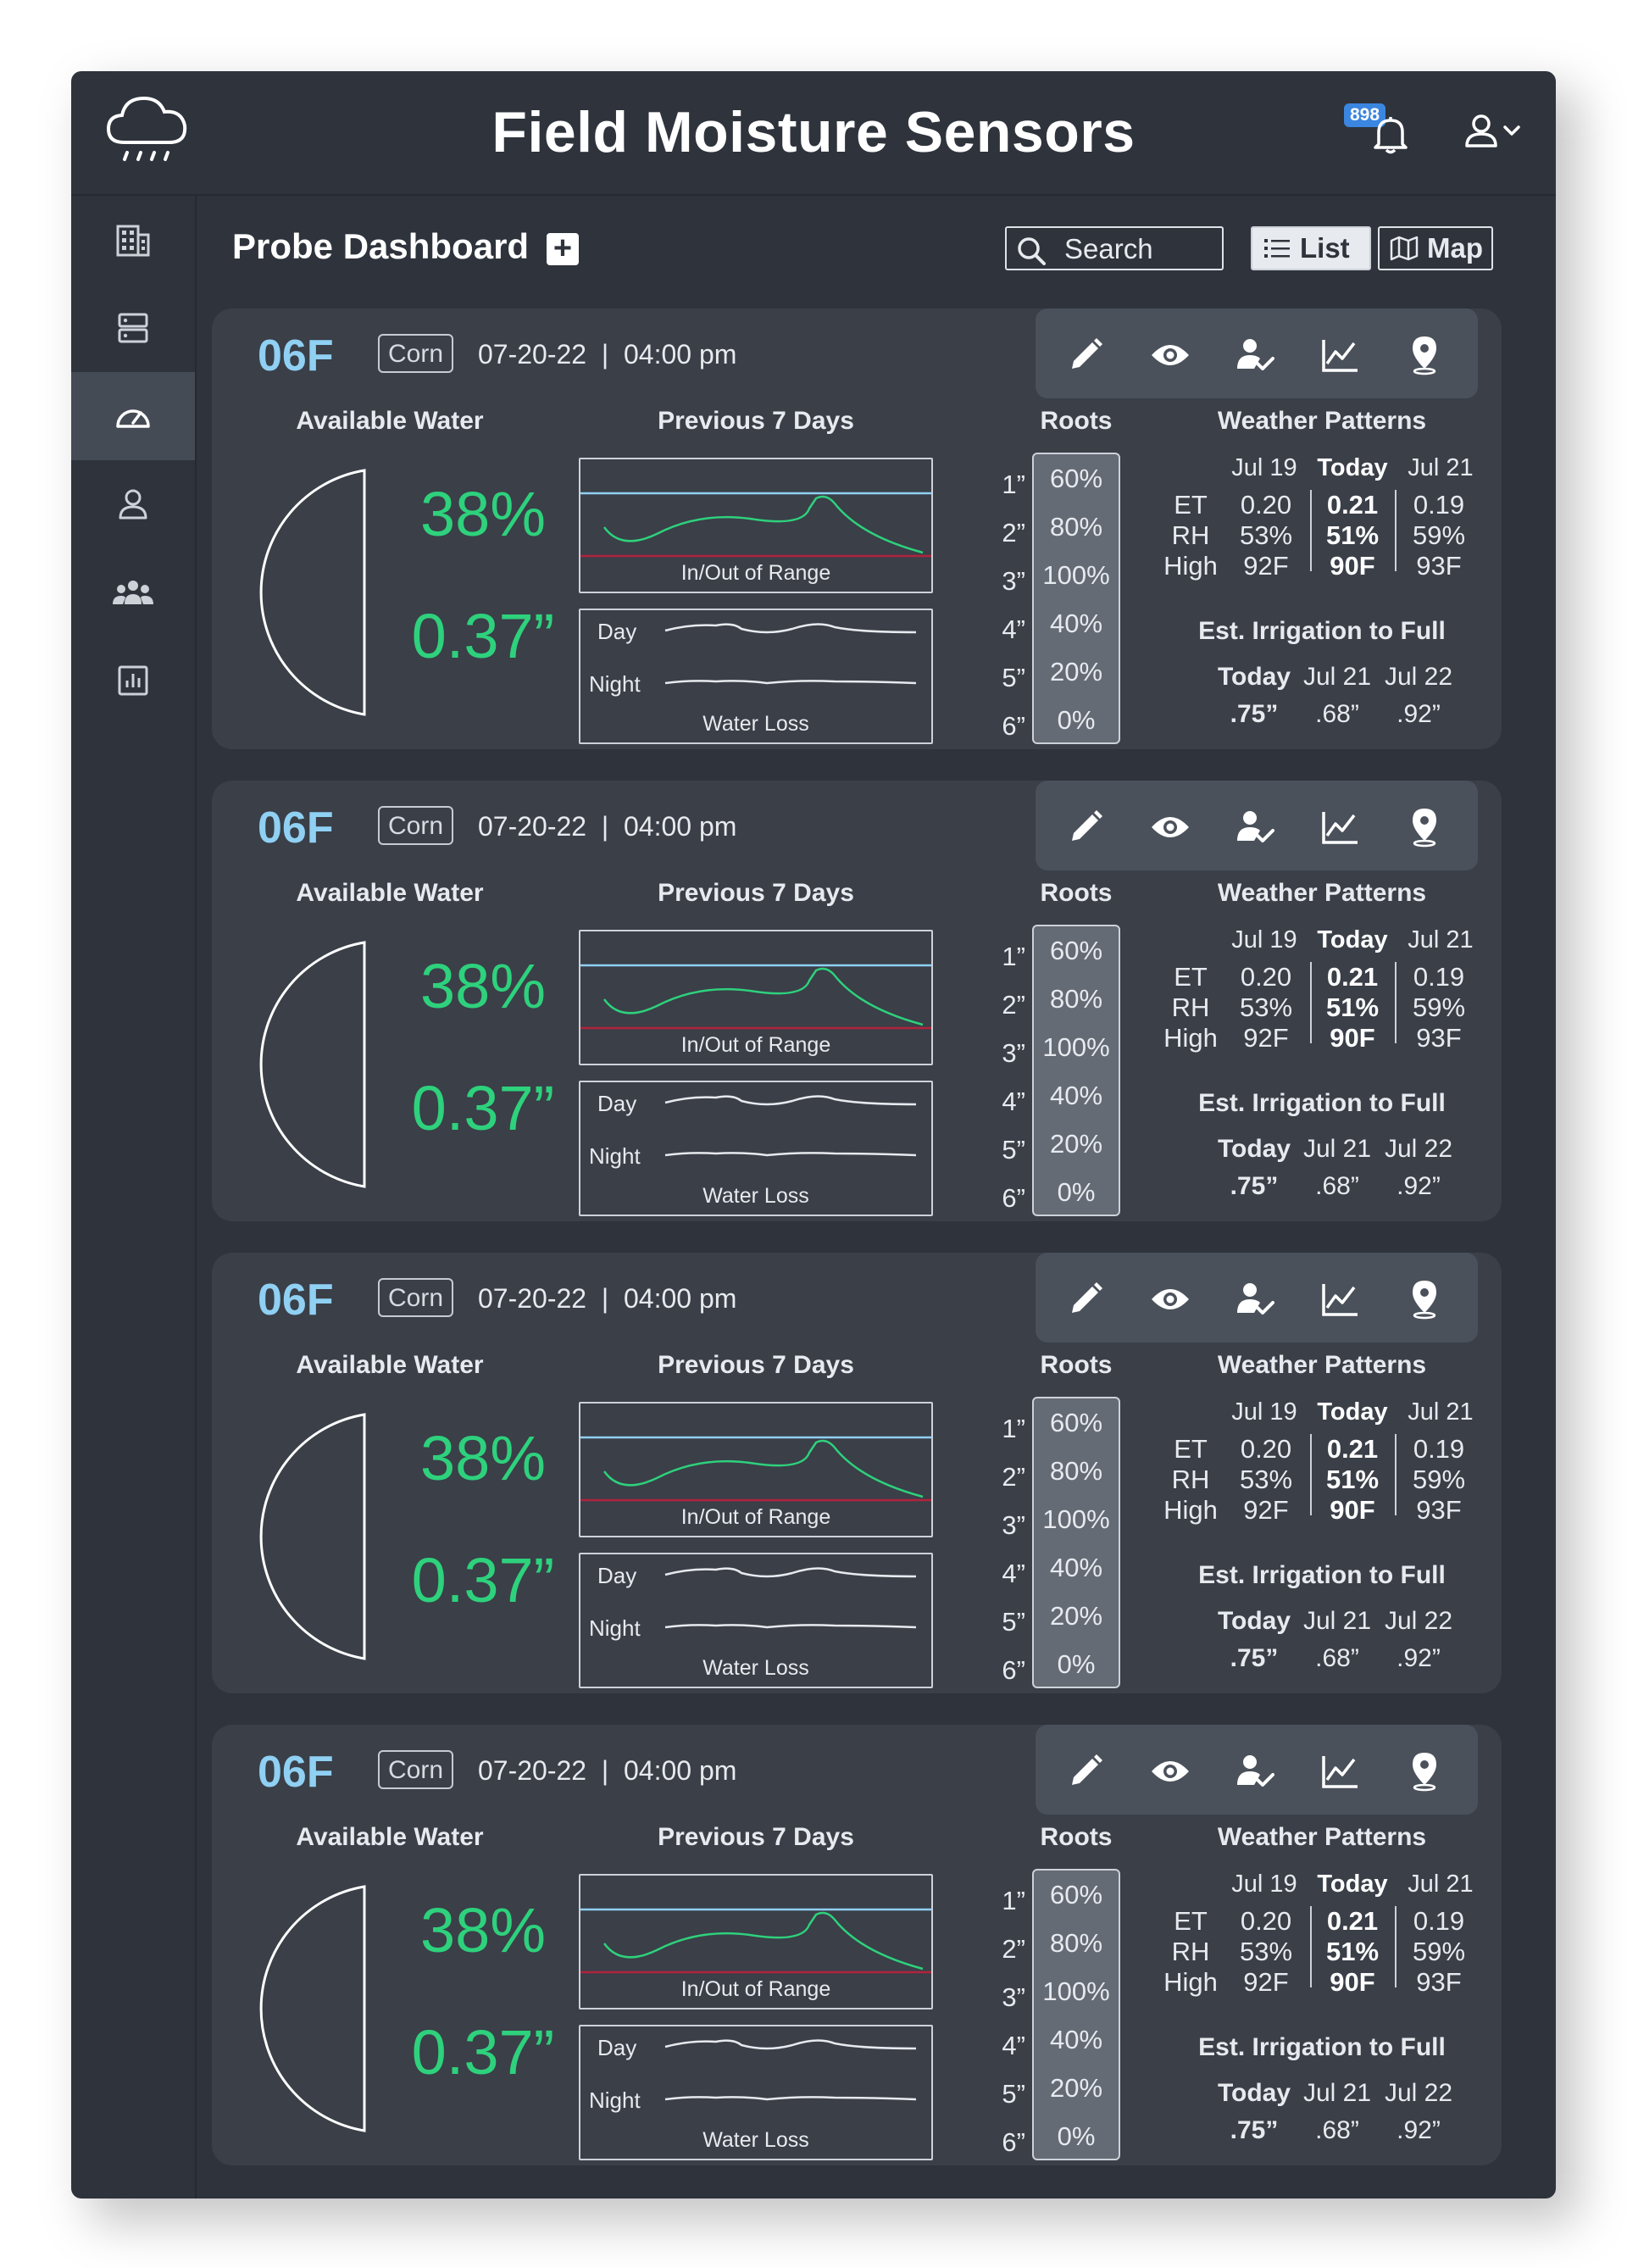 Image resolution: width=1627 pixels, height=2268 pixels. I want to click on sidebar-item-buildings, so click(133, 240).